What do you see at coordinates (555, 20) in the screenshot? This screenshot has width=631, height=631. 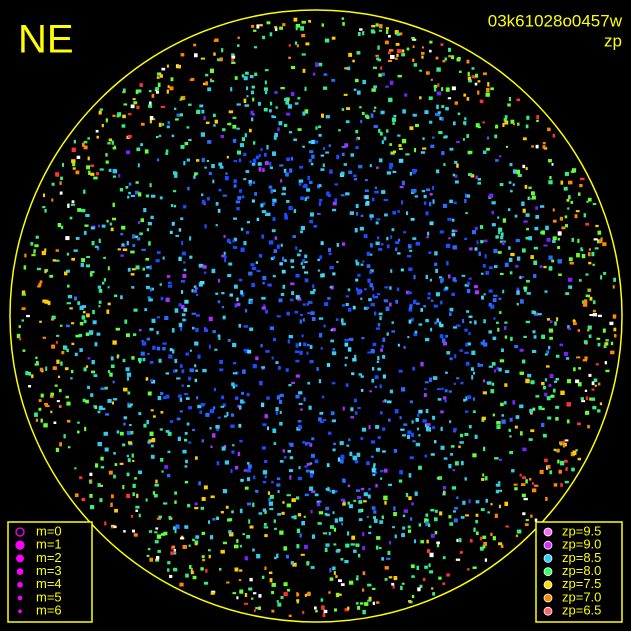 I see `image-id: 03k61028o0457w` at bounding box center [555, 20].